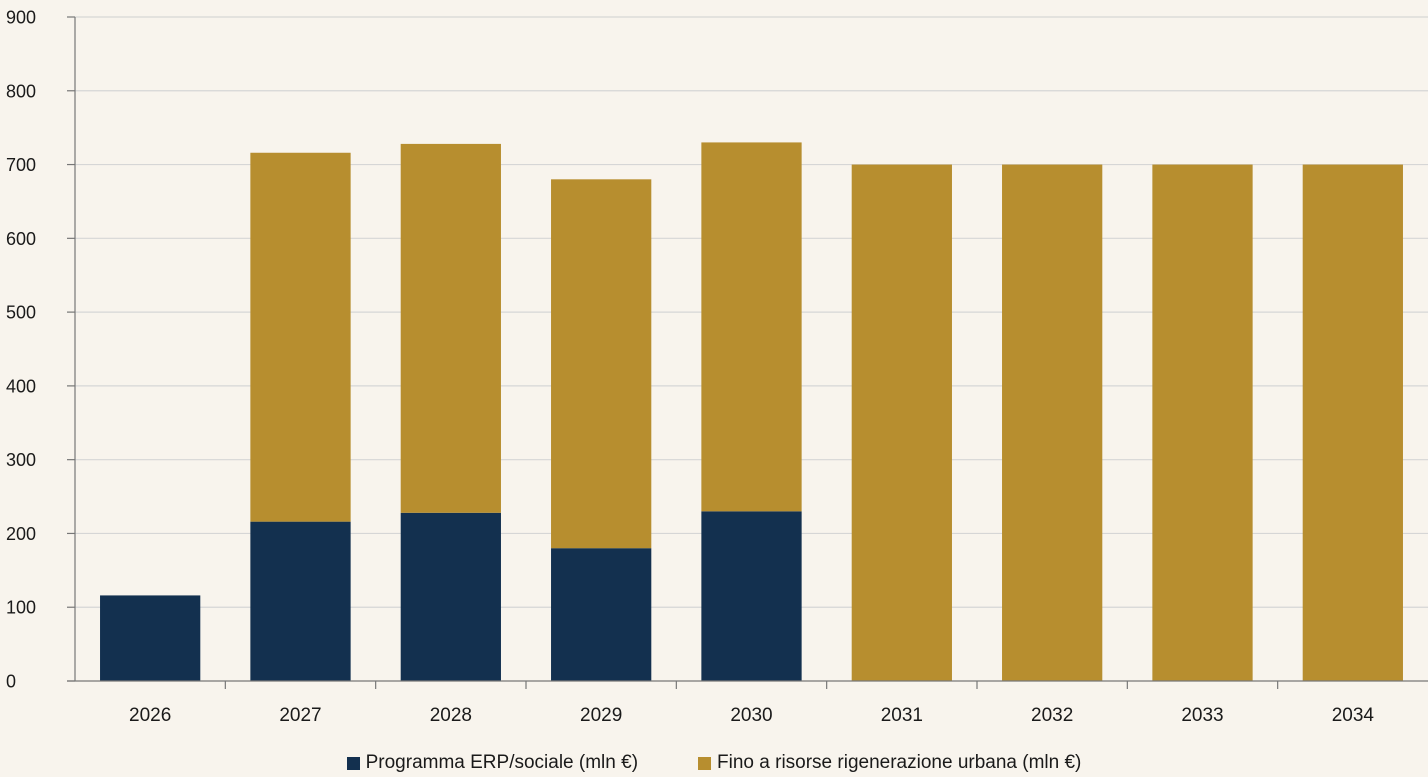 The height and width of the screenshot is (777, 1428). I want to click on x-tick-label-2028: 2028, so click(451, 715).